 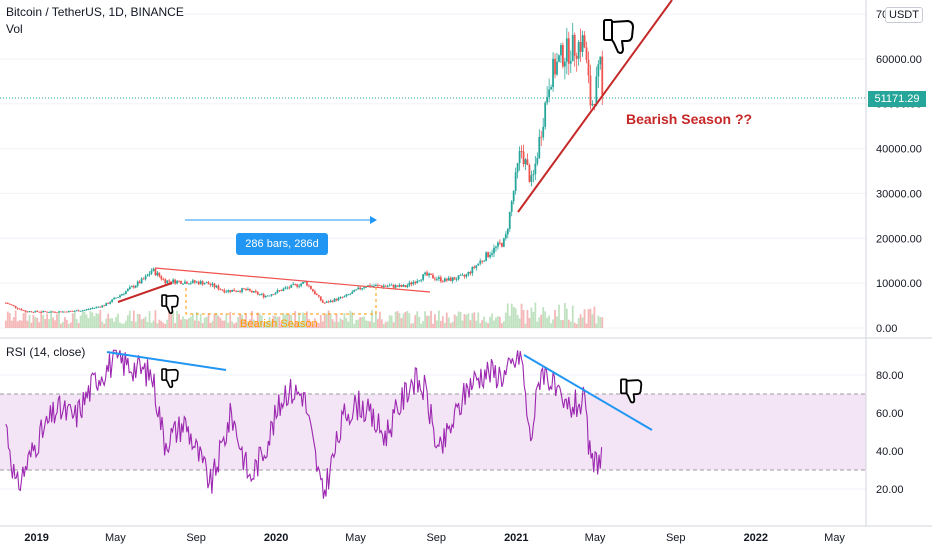 I want to click on time-tick-label: 2021, so click(x=516, y=538).